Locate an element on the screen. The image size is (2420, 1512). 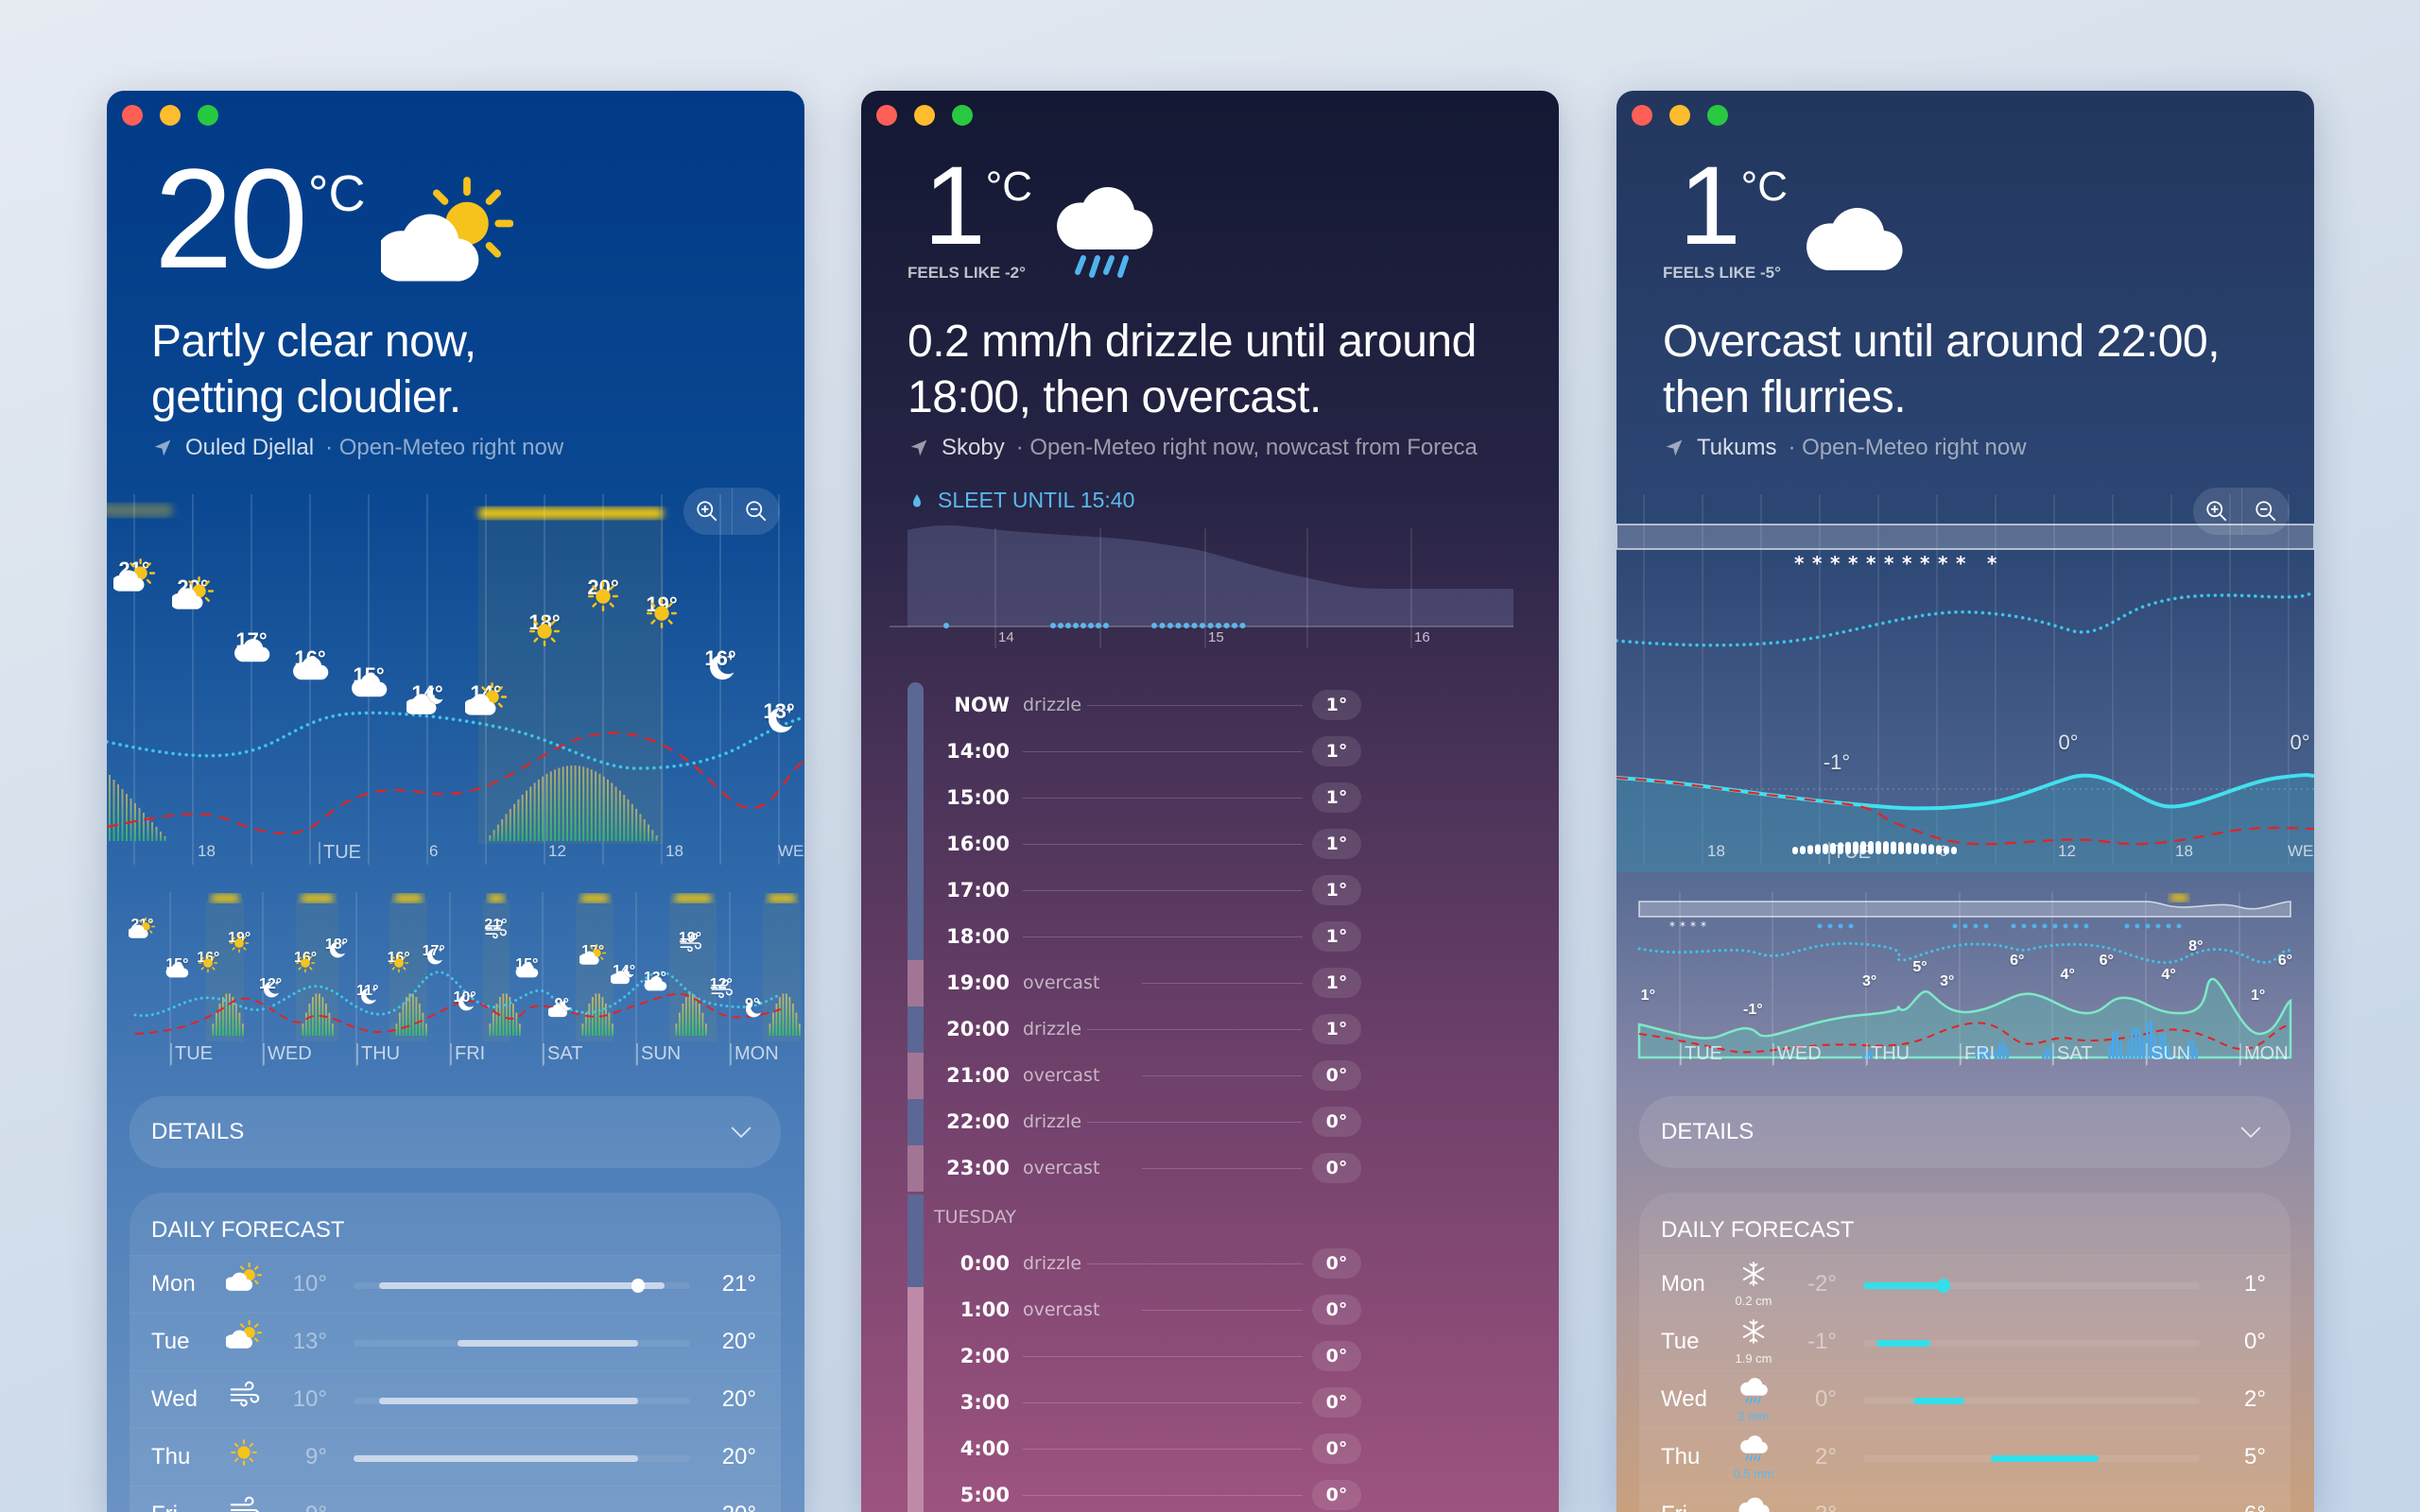
daily-row: Thu 0.5 mm 2° 5° is located at coordinates (1964, 1457).